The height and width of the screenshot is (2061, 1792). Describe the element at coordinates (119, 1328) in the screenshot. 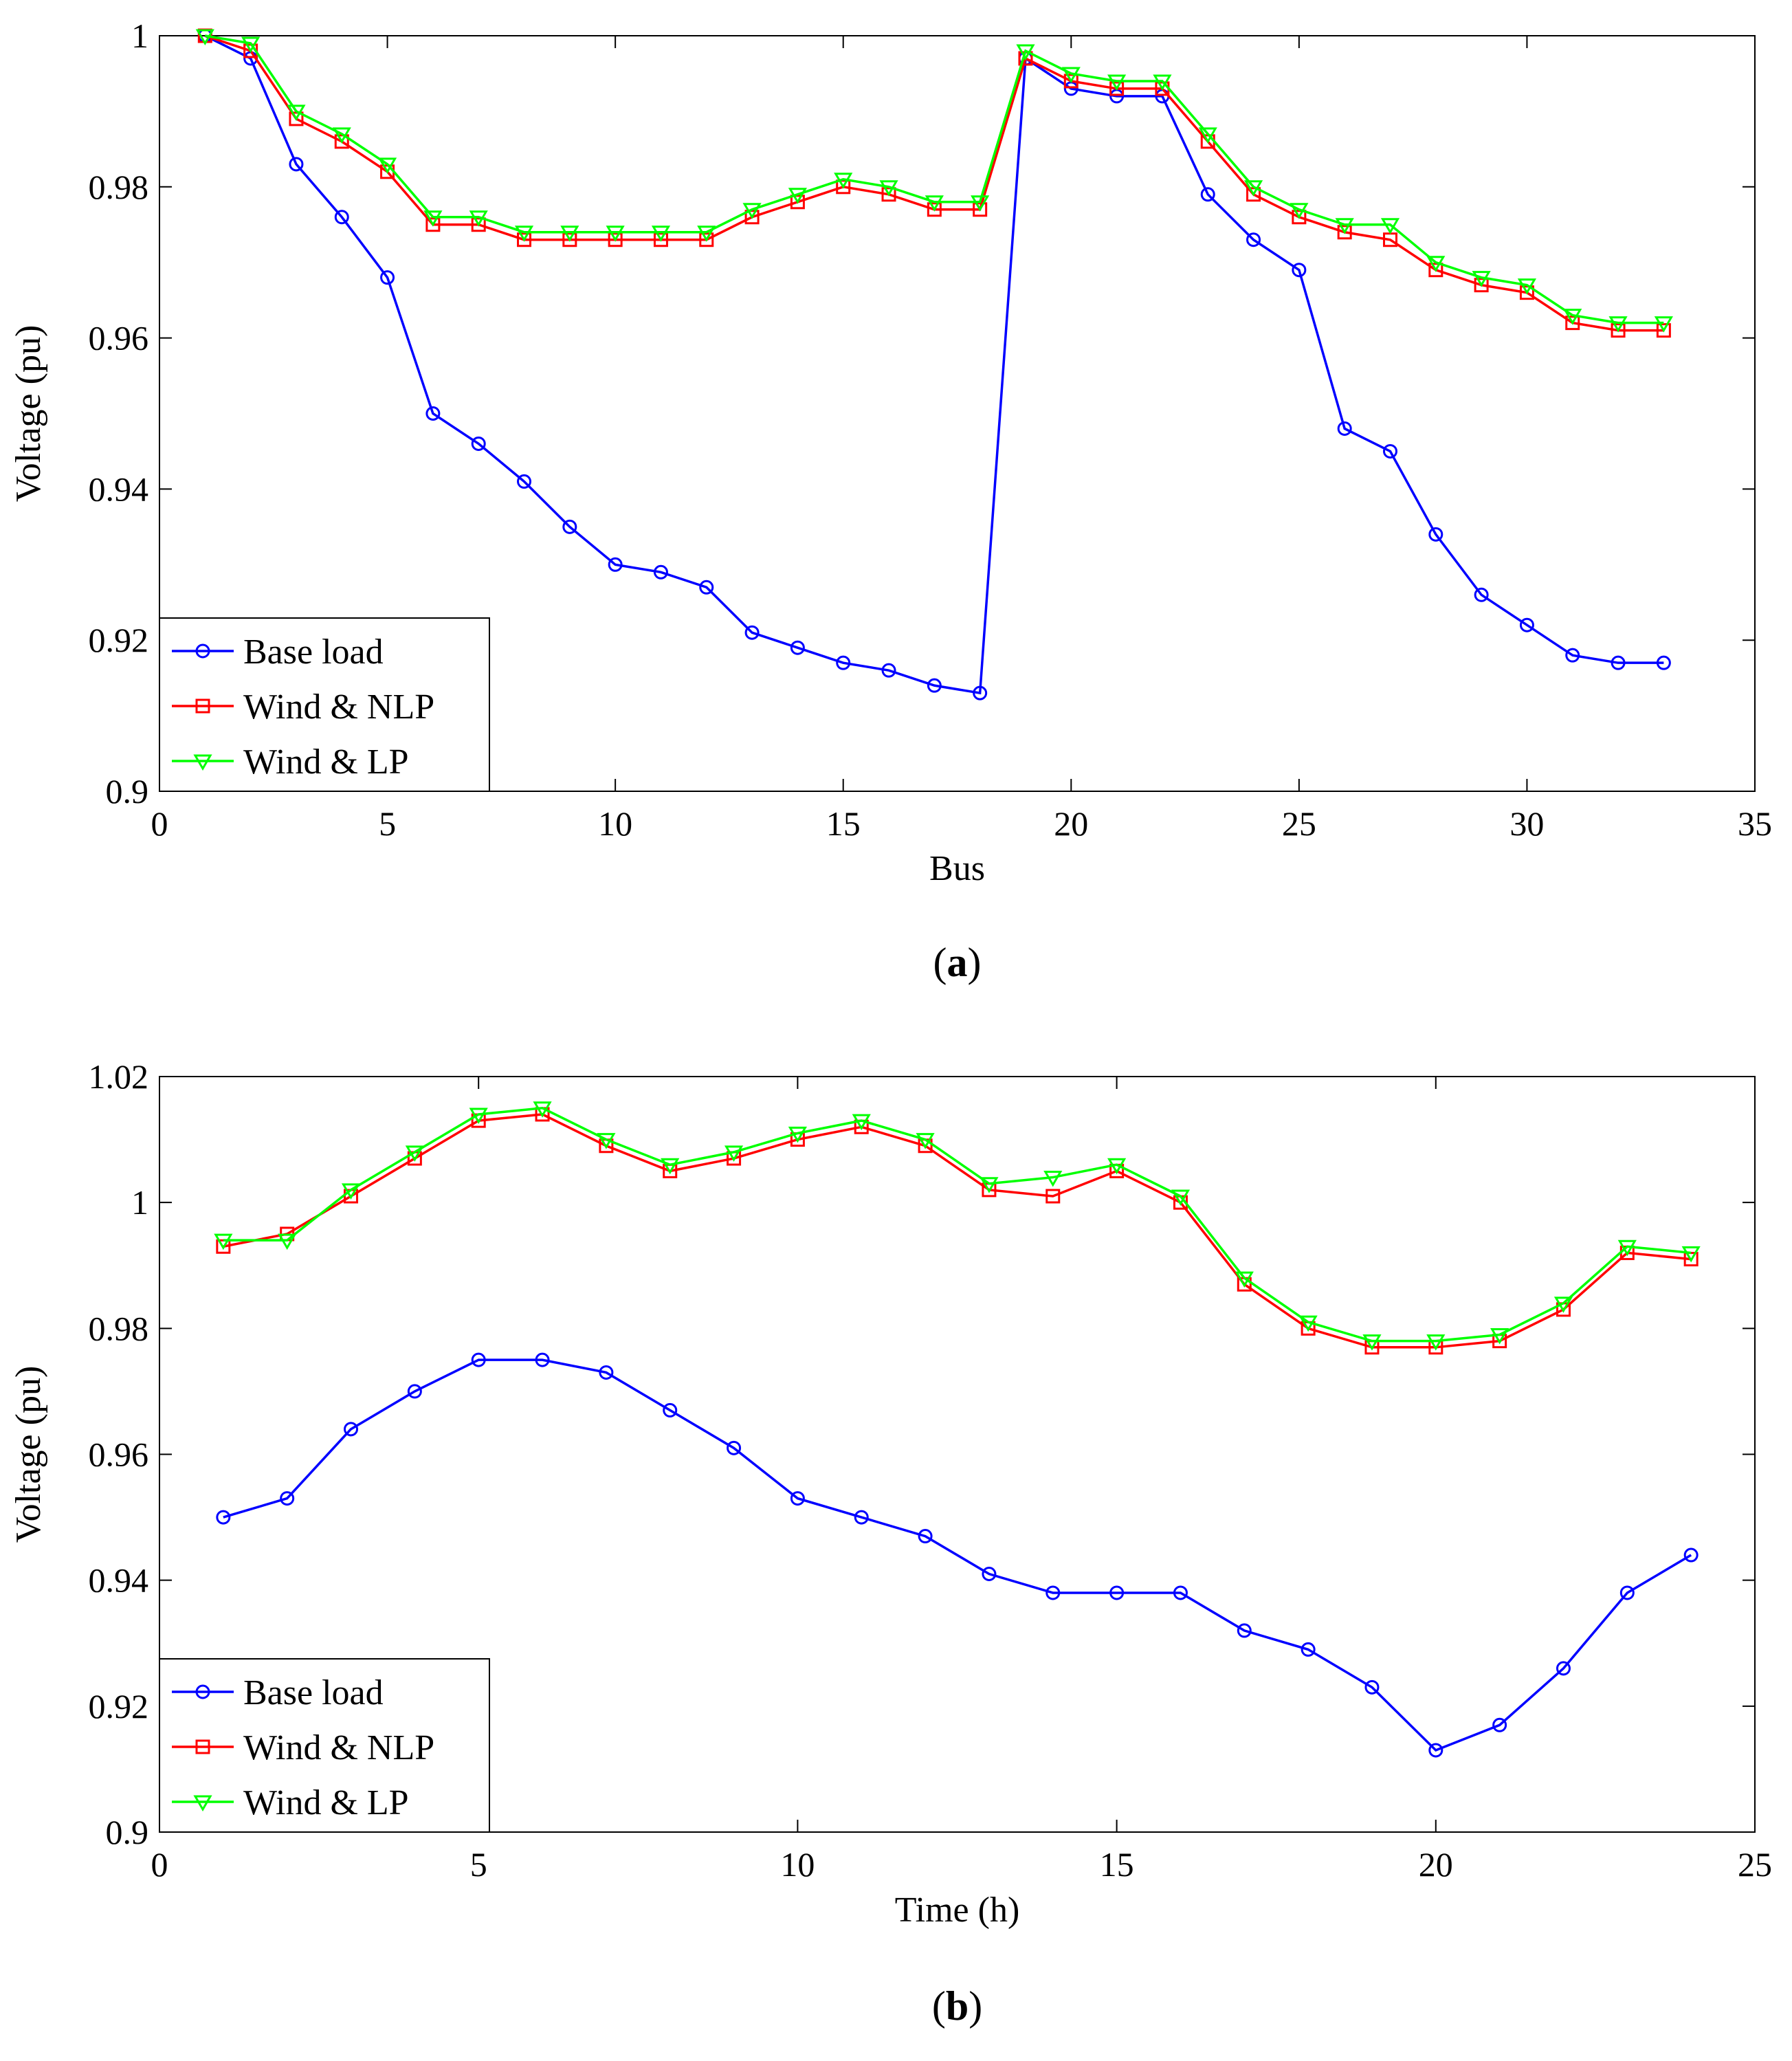

I see `y-tick-label: 0.98` at that location.